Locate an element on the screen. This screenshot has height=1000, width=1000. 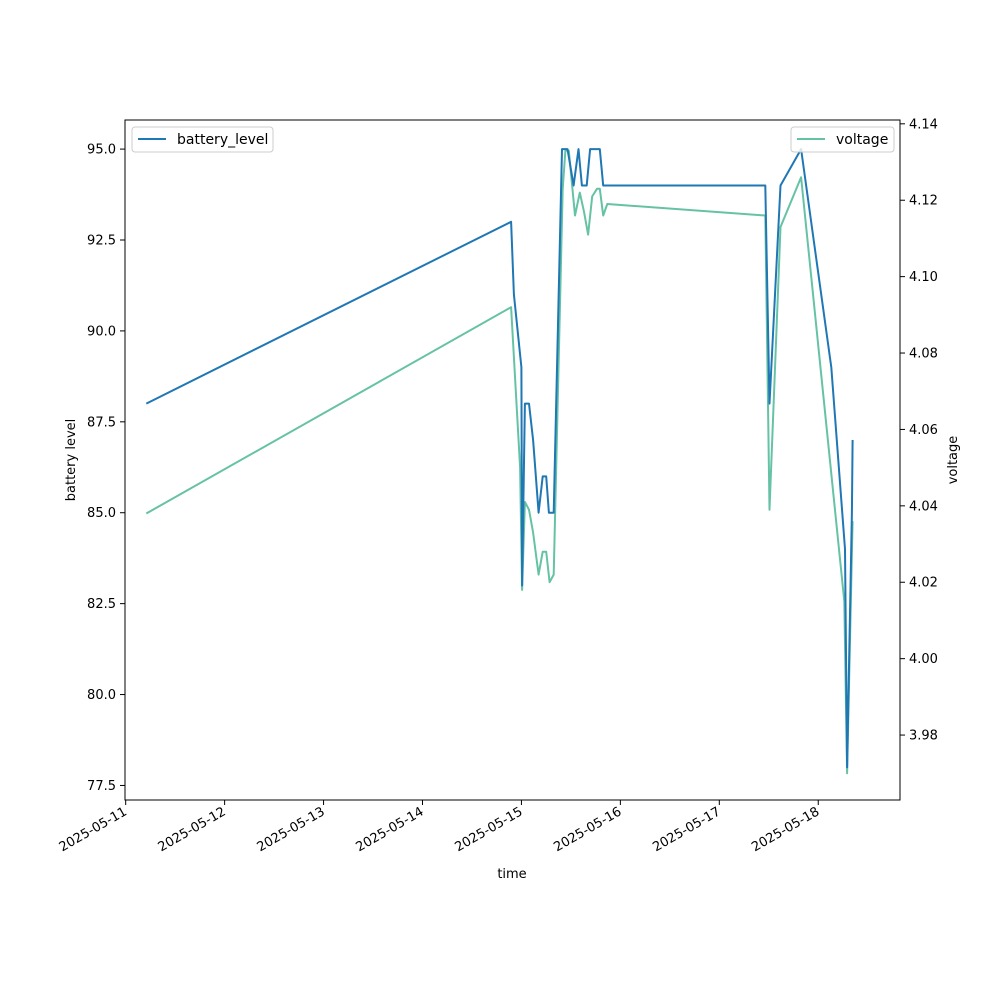
legend-voltage: voltage is located at coordinates (842, 139).